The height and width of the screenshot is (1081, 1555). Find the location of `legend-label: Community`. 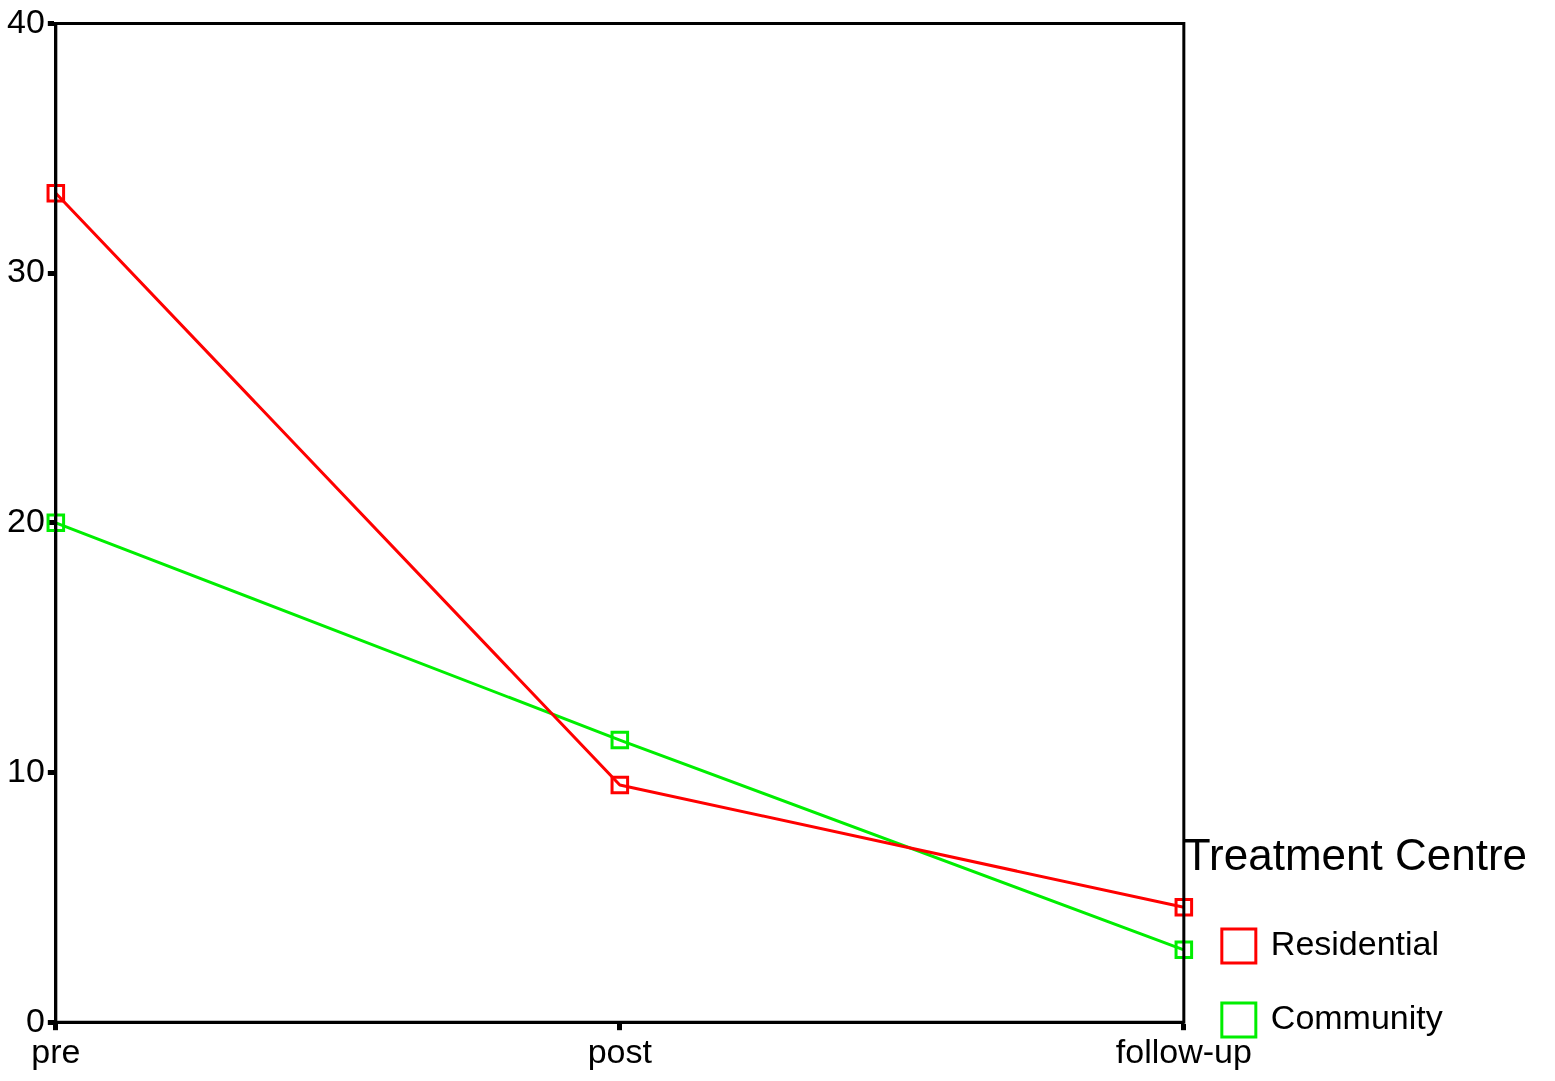

legend-label: Community is located at coordinates (1356, 1017).